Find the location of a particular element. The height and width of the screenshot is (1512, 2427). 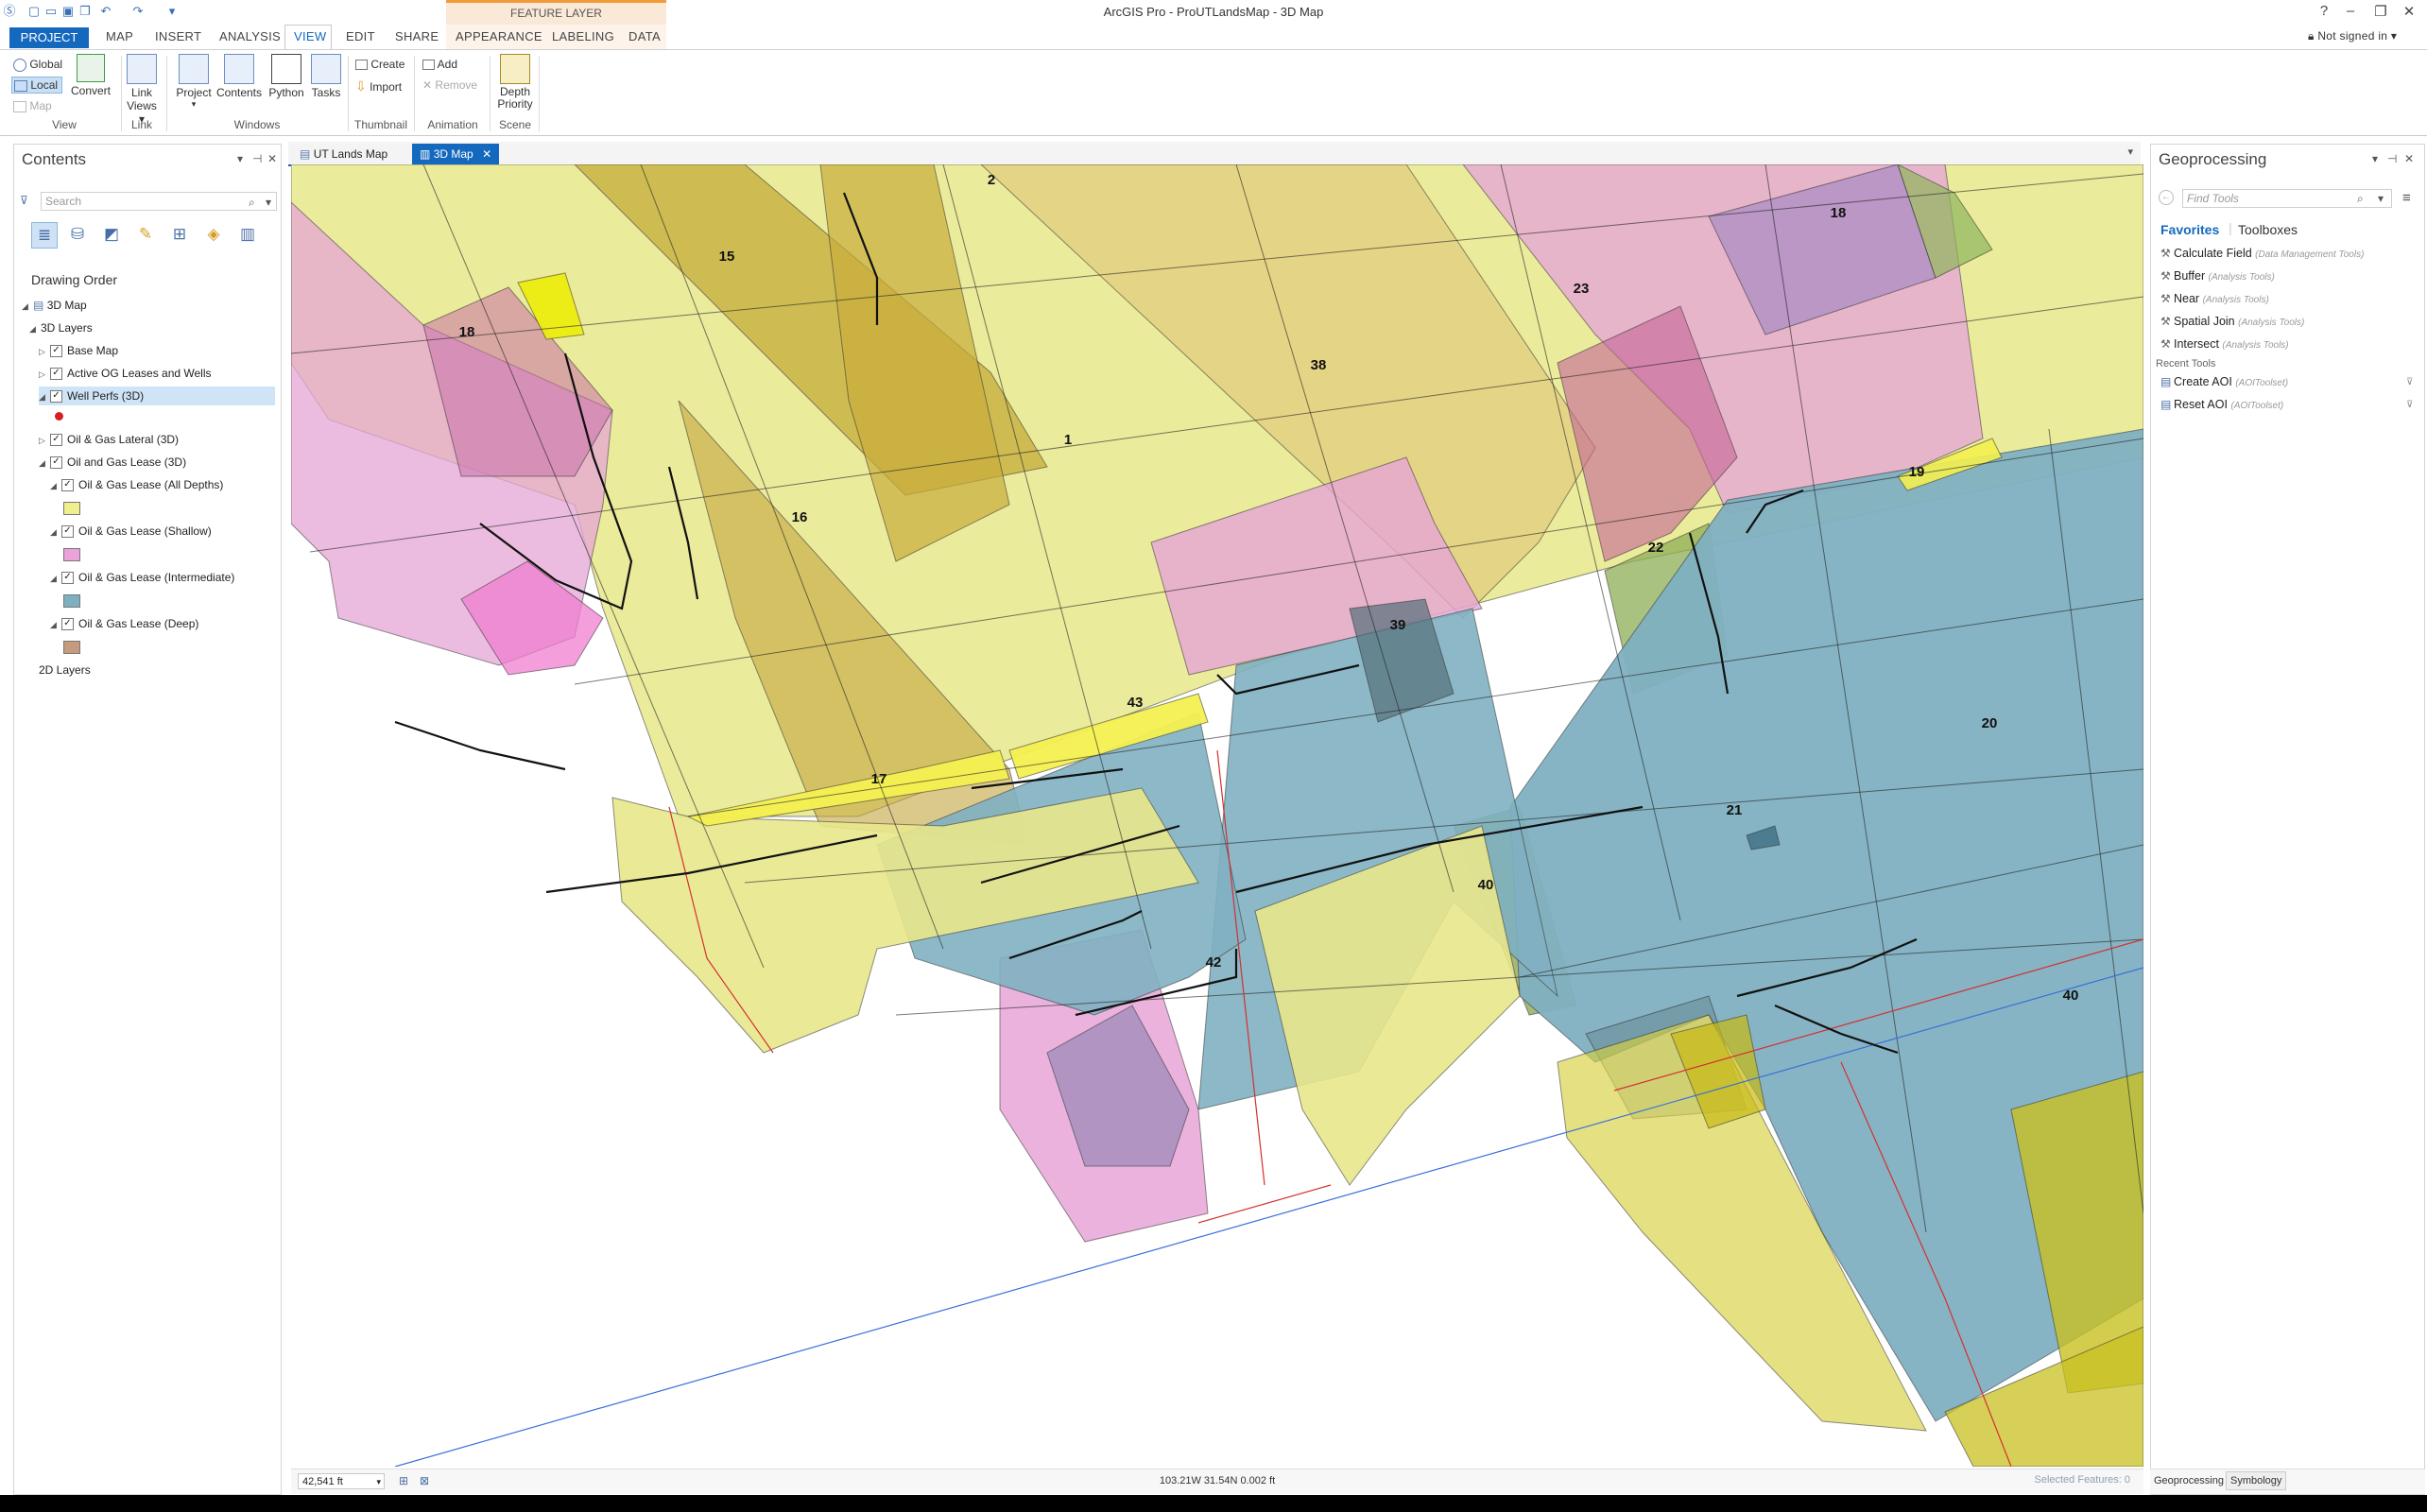

global-button: Global is located at coordinates (37, 65).